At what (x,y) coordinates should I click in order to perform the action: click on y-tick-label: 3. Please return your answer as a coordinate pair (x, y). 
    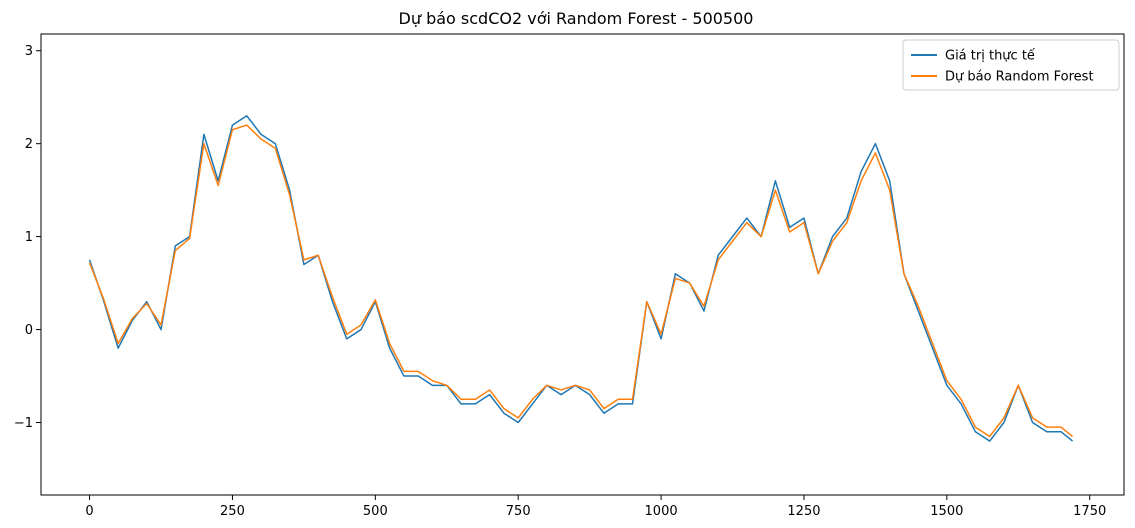
    Looking at the image, I should click on (29, 51).